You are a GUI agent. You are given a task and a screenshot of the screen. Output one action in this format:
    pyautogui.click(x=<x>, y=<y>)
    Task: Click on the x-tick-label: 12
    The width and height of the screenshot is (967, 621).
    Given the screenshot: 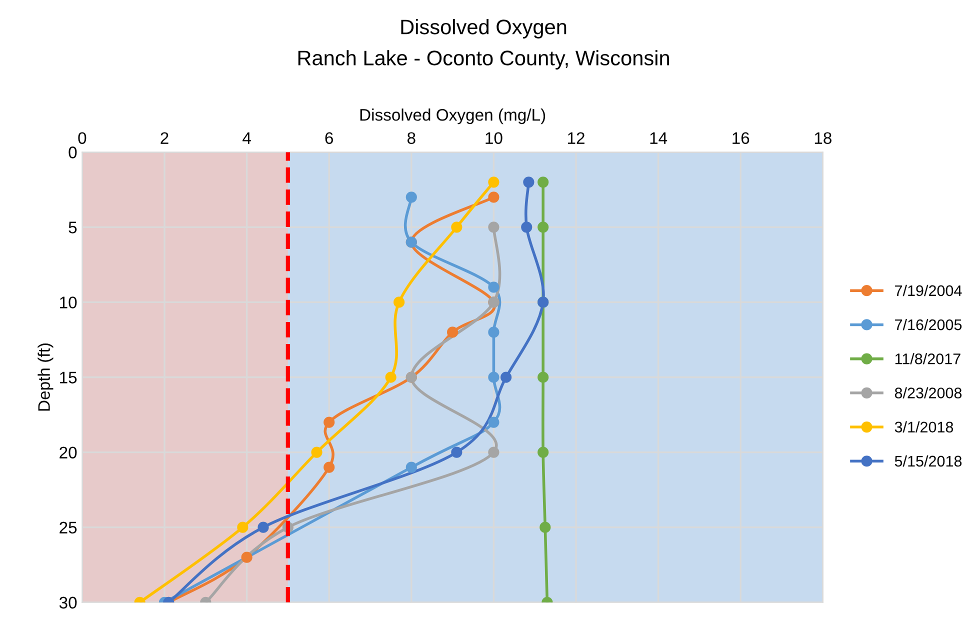 What is the action you would take?
    pyautogui.click(x=576, y=138)
    